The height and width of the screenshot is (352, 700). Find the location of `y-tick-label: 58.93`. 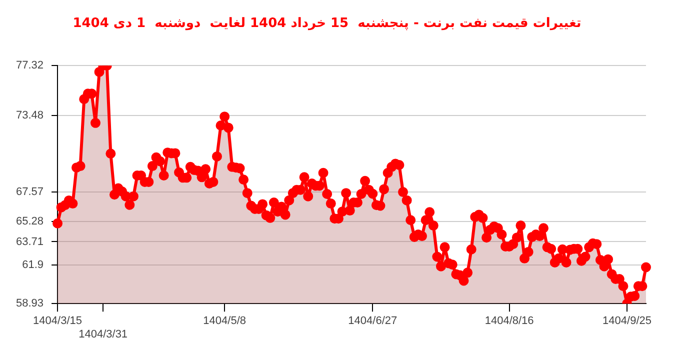

y-tick-label: 58.93 is located at coordinates (30, 304).